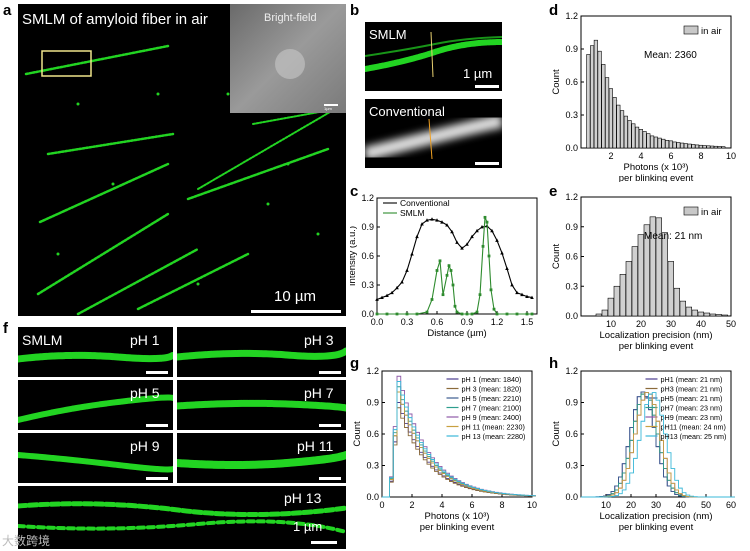 Image resolution: width=750 pixels, height=551 pixels. What do you see at coordinates (711, 212) in the screenshot?
I see `legend-label: in air` at bounding box center [711, 212].